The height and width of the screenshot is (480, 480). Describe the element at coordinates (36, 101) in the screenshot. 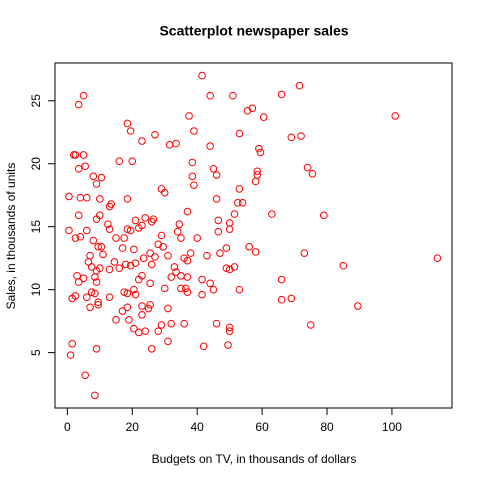

I see `y-tick-label: 25` at that location.